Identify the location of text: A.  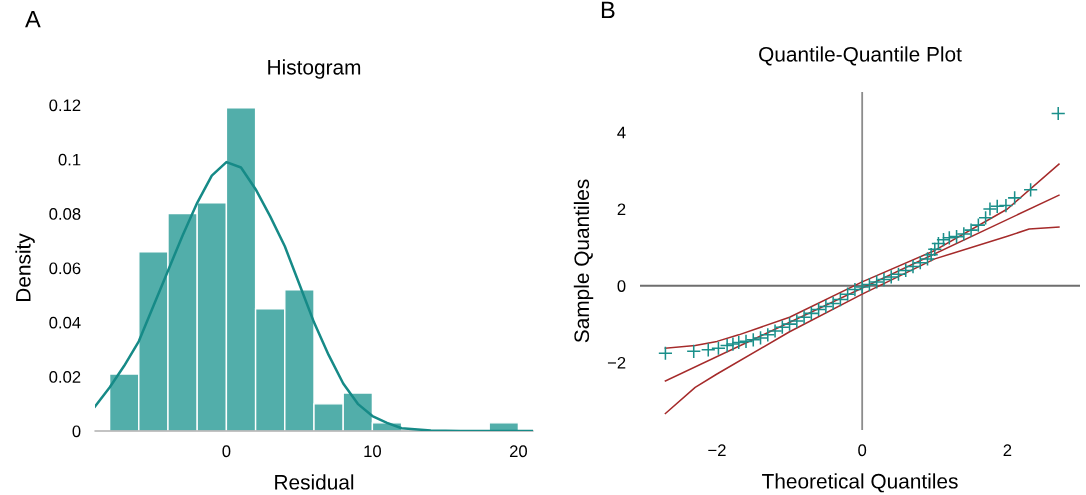
(33, 19).